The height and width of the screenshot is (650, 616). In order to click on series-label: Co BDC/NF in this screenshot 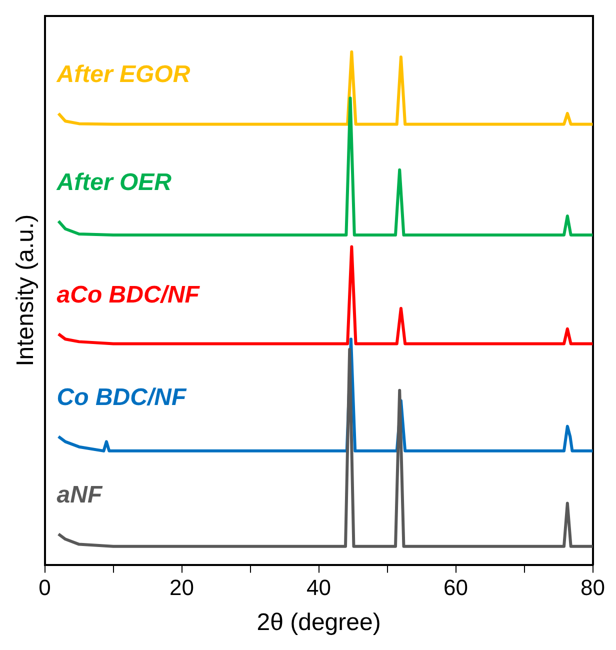, I will do `click(122, 398)`.